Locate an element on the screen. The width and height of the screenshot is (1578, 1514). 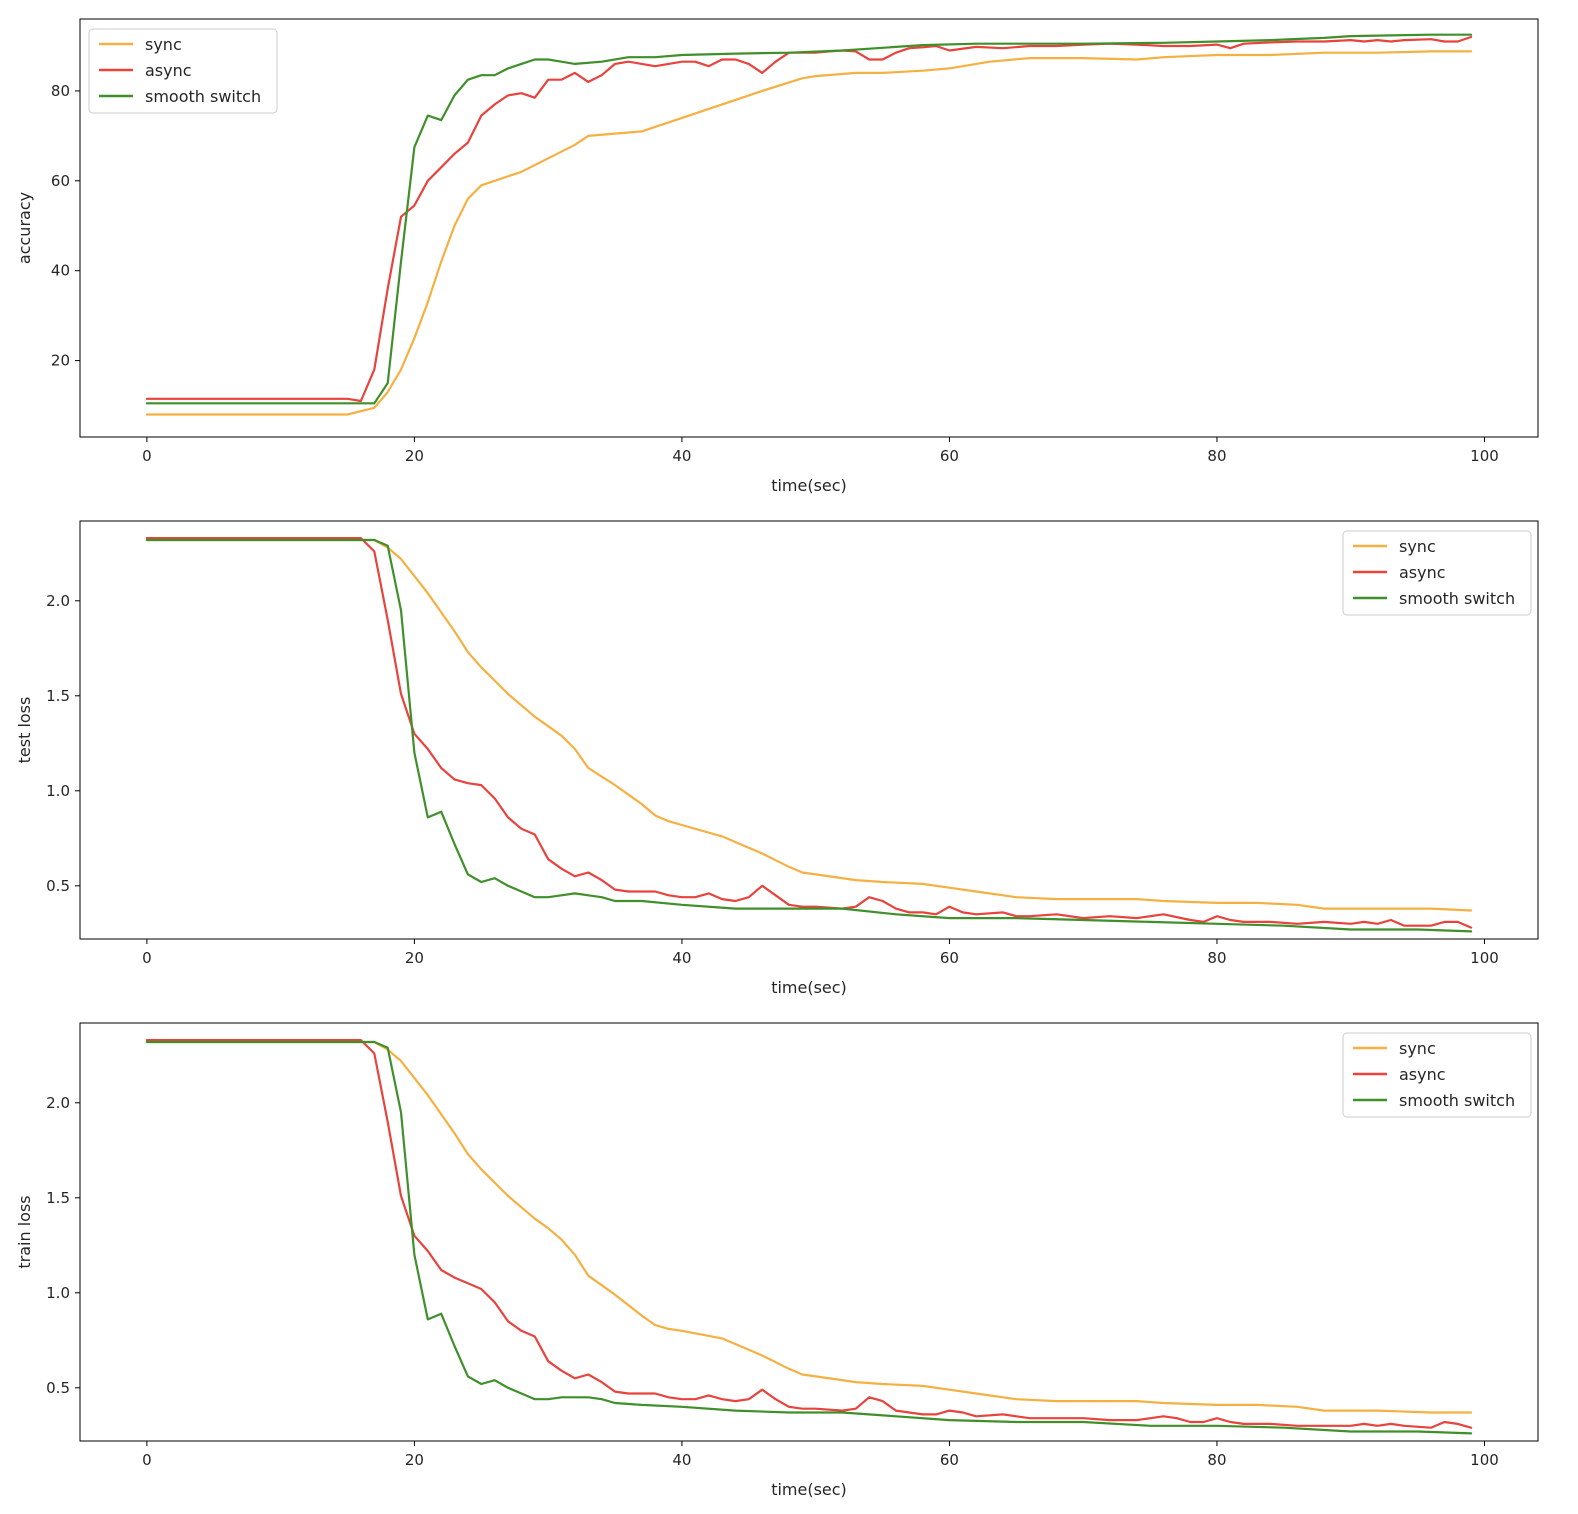
y-tick-label: 40 is located at coordinates (60, 271).